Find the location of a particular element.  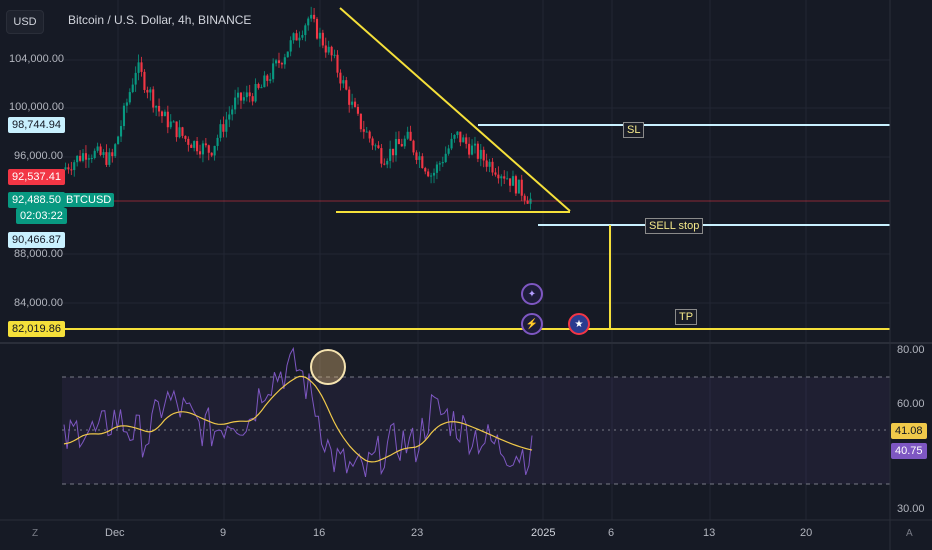

time-axis-label: Dec is located at coordinates (115, 533).